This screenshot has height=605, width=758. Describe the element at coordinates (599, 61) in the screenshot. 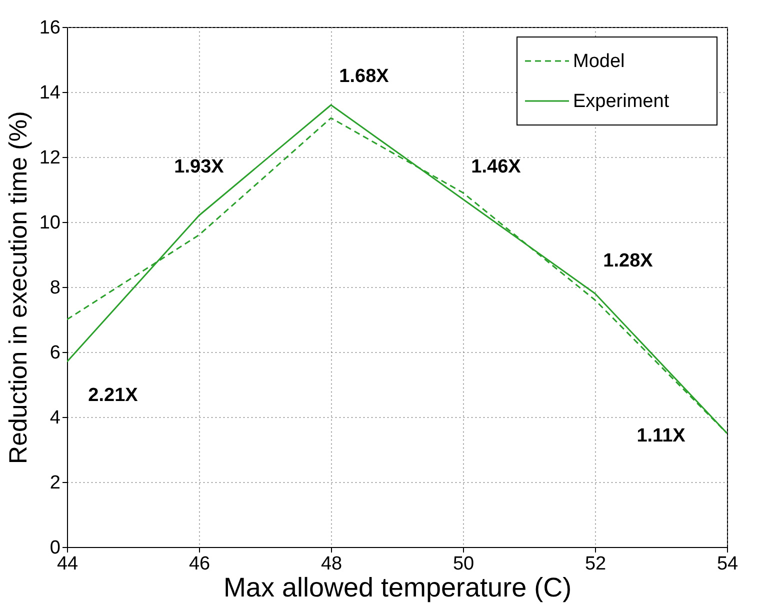

I see `legend-label: Model` at that location.